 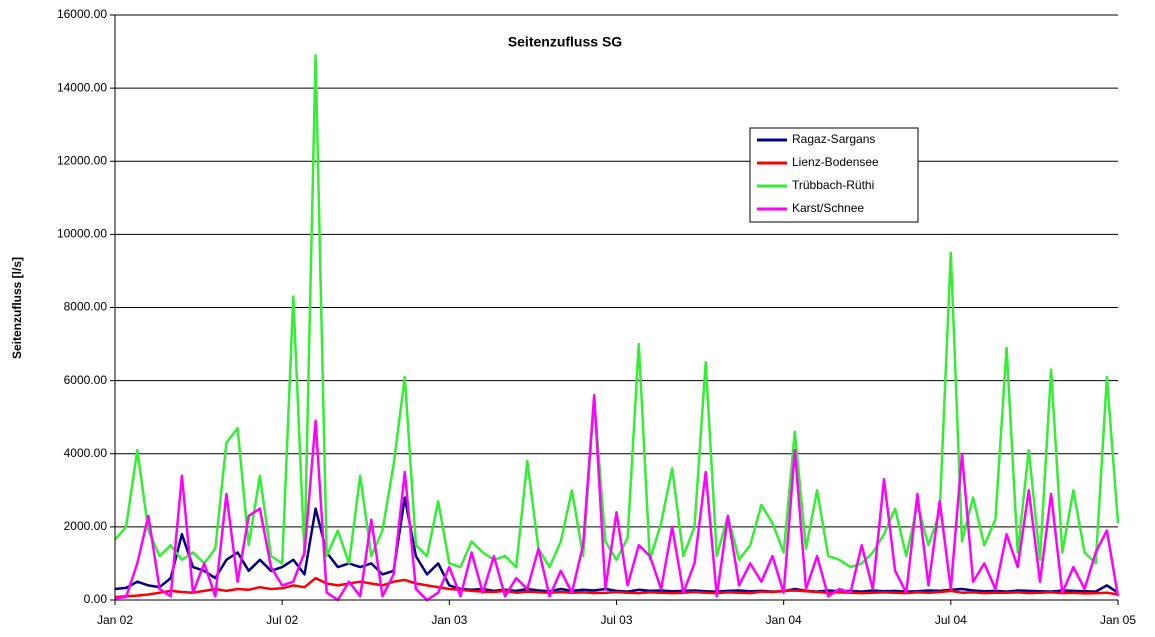 What do you see at coordinates (616, 587) in the screenshot?
I see `series-line` at bounding box center [616, 587].